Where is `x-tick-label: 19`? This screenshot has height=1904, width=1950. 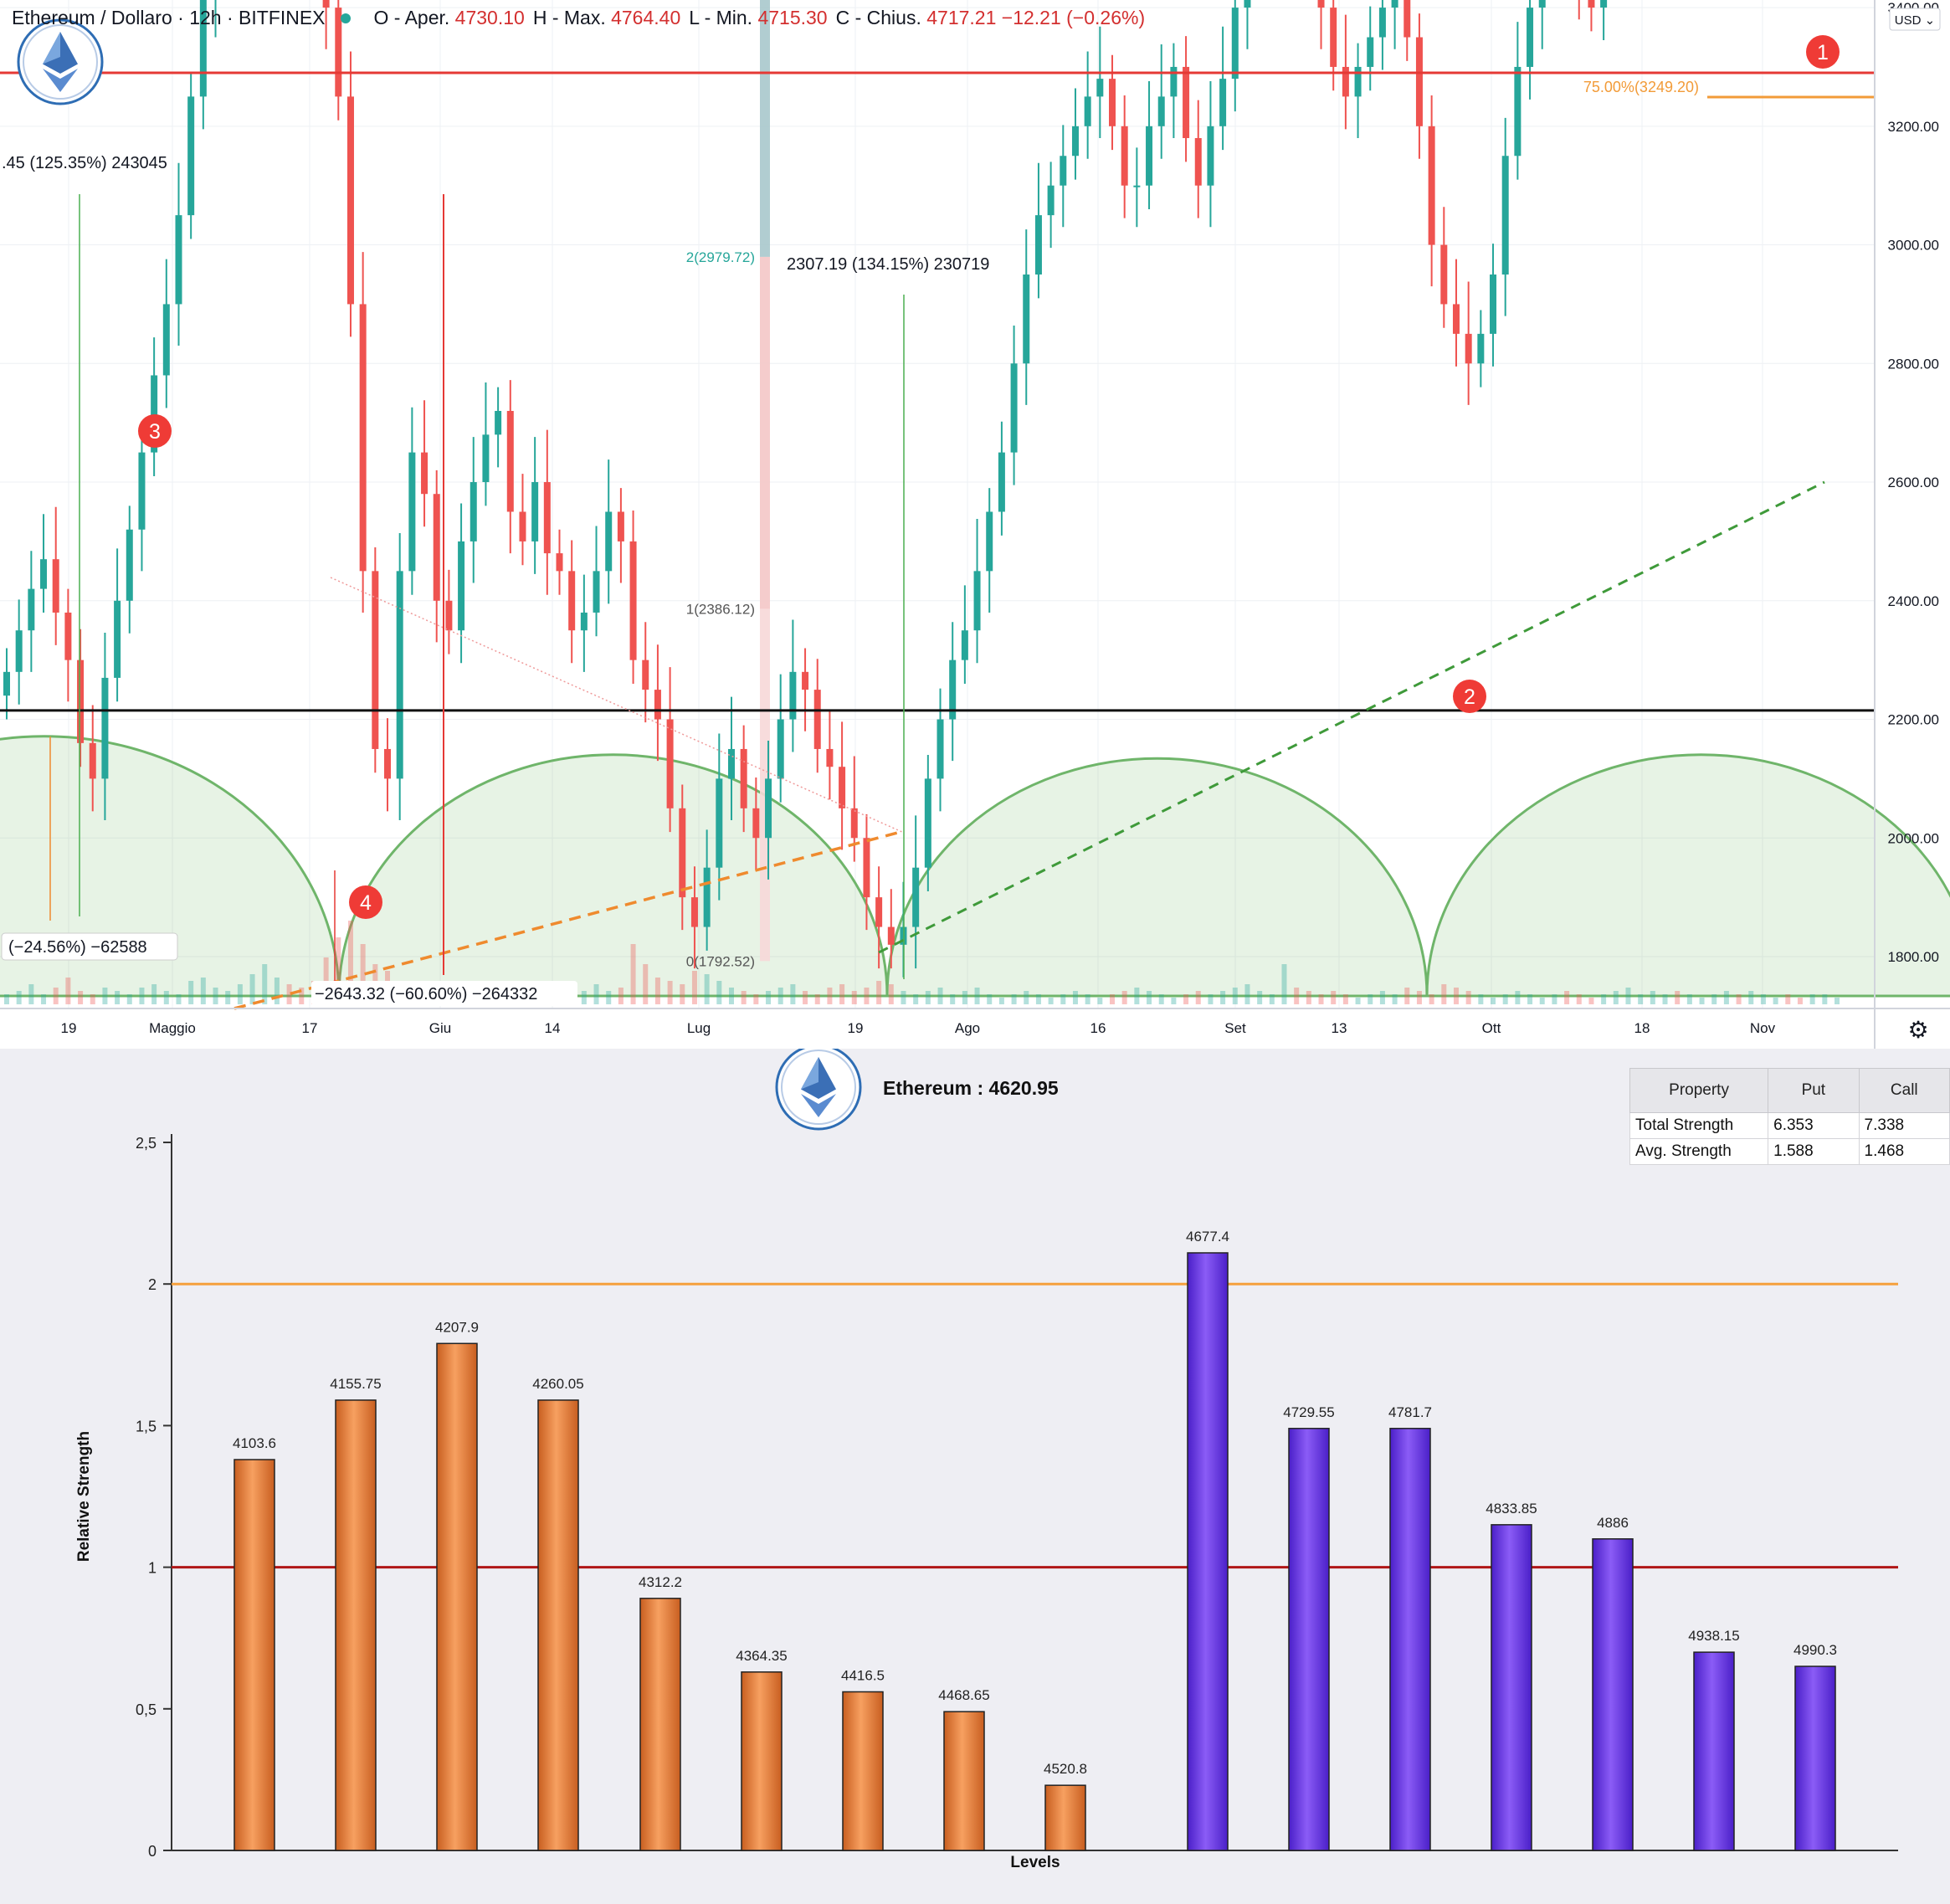 x-tick-label: 19 is located at coordinates (856, 1028).